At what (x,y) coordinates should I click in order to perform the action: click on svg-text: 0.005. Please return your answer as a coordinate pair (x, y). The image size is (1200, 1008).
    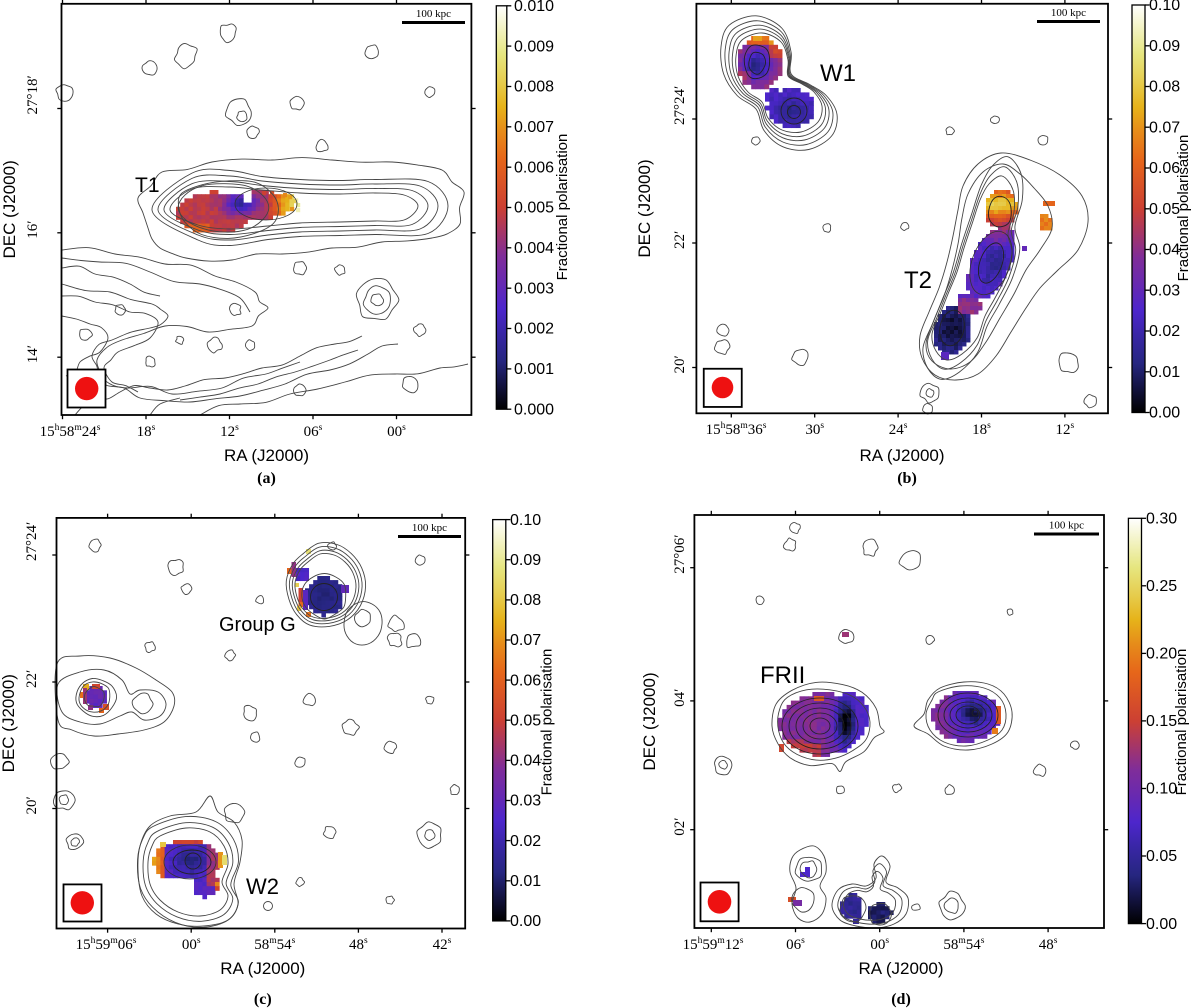
    Looking at the image, I should click on (534, 208).